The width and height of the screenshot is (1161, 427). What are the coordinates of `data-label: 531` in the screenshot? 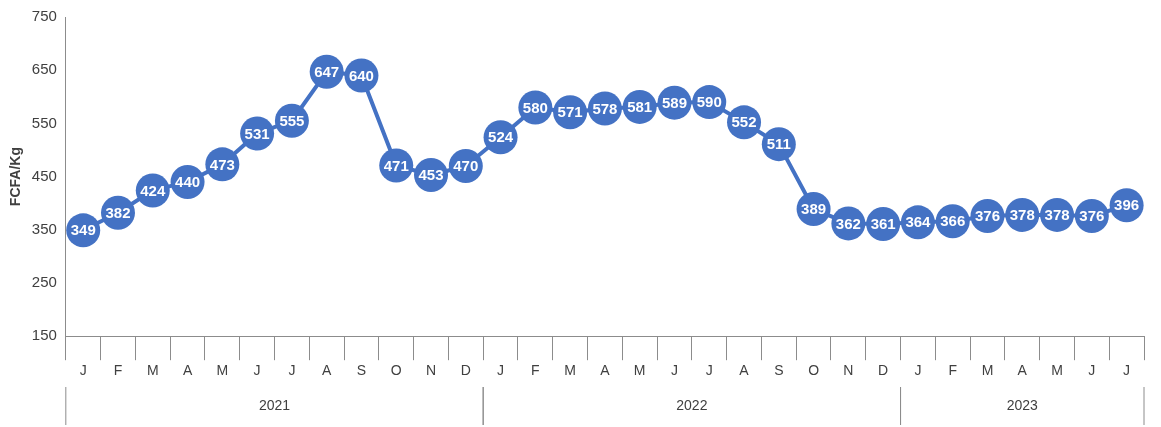 It's located at (257, 133).